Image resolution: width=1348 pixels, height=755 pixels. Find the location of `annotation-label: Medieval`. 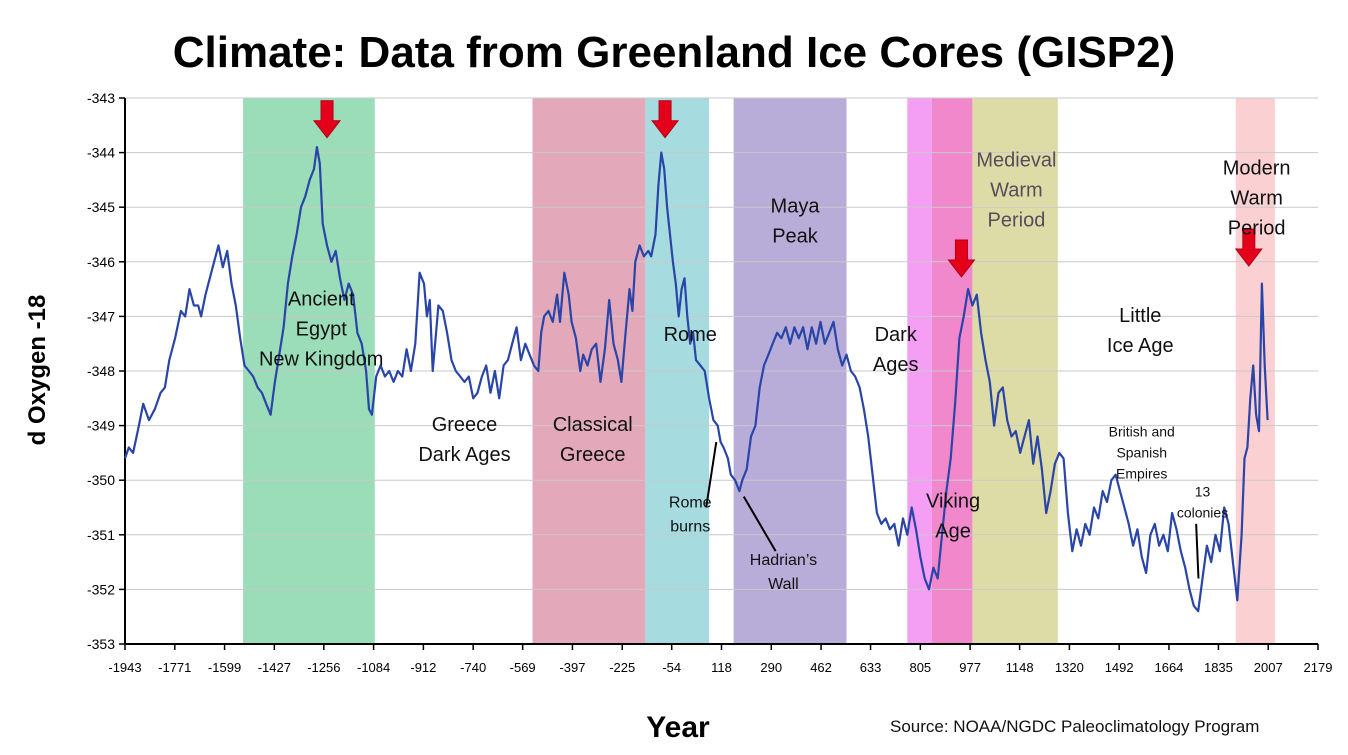

annotation-label: Medieval is located at coordinates (1016, 160).